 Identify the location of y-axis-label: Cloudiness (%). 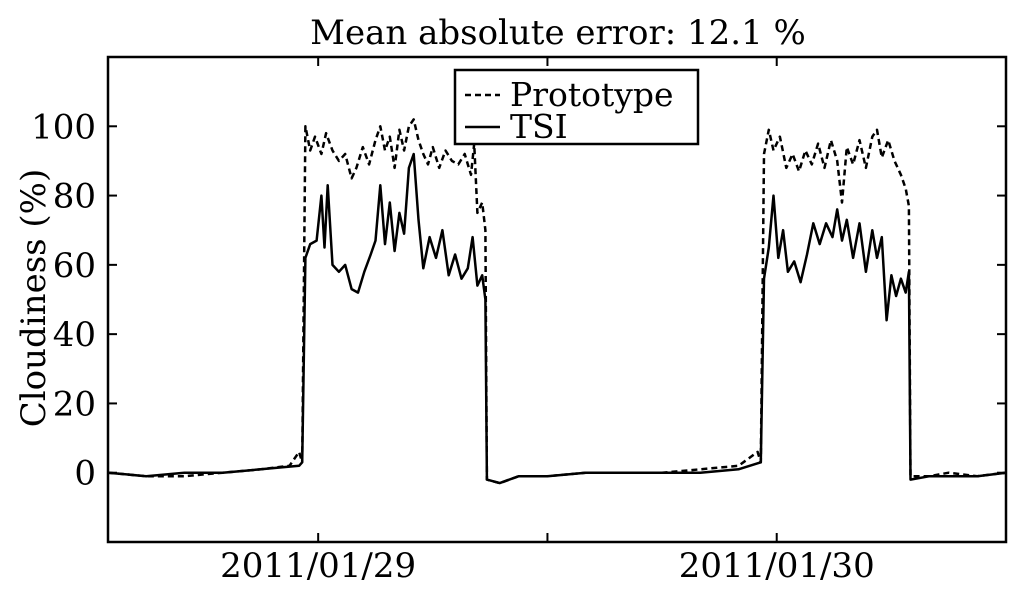
(34, 298).